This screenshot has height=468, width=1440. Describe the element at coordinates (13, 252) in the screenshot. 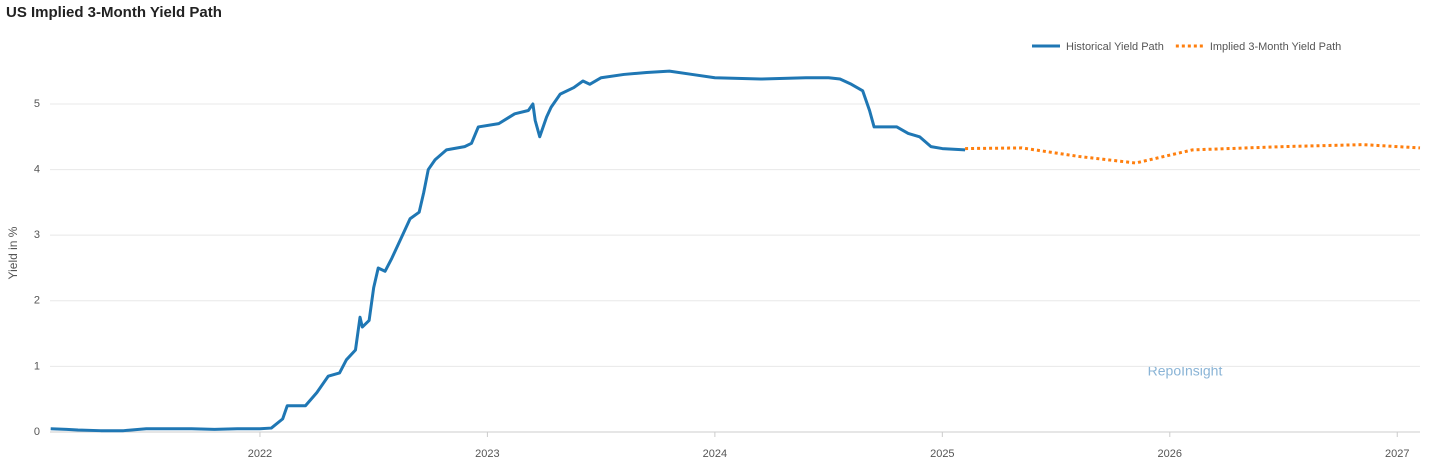

I see `y-axis-label: Yield in %` at that location.